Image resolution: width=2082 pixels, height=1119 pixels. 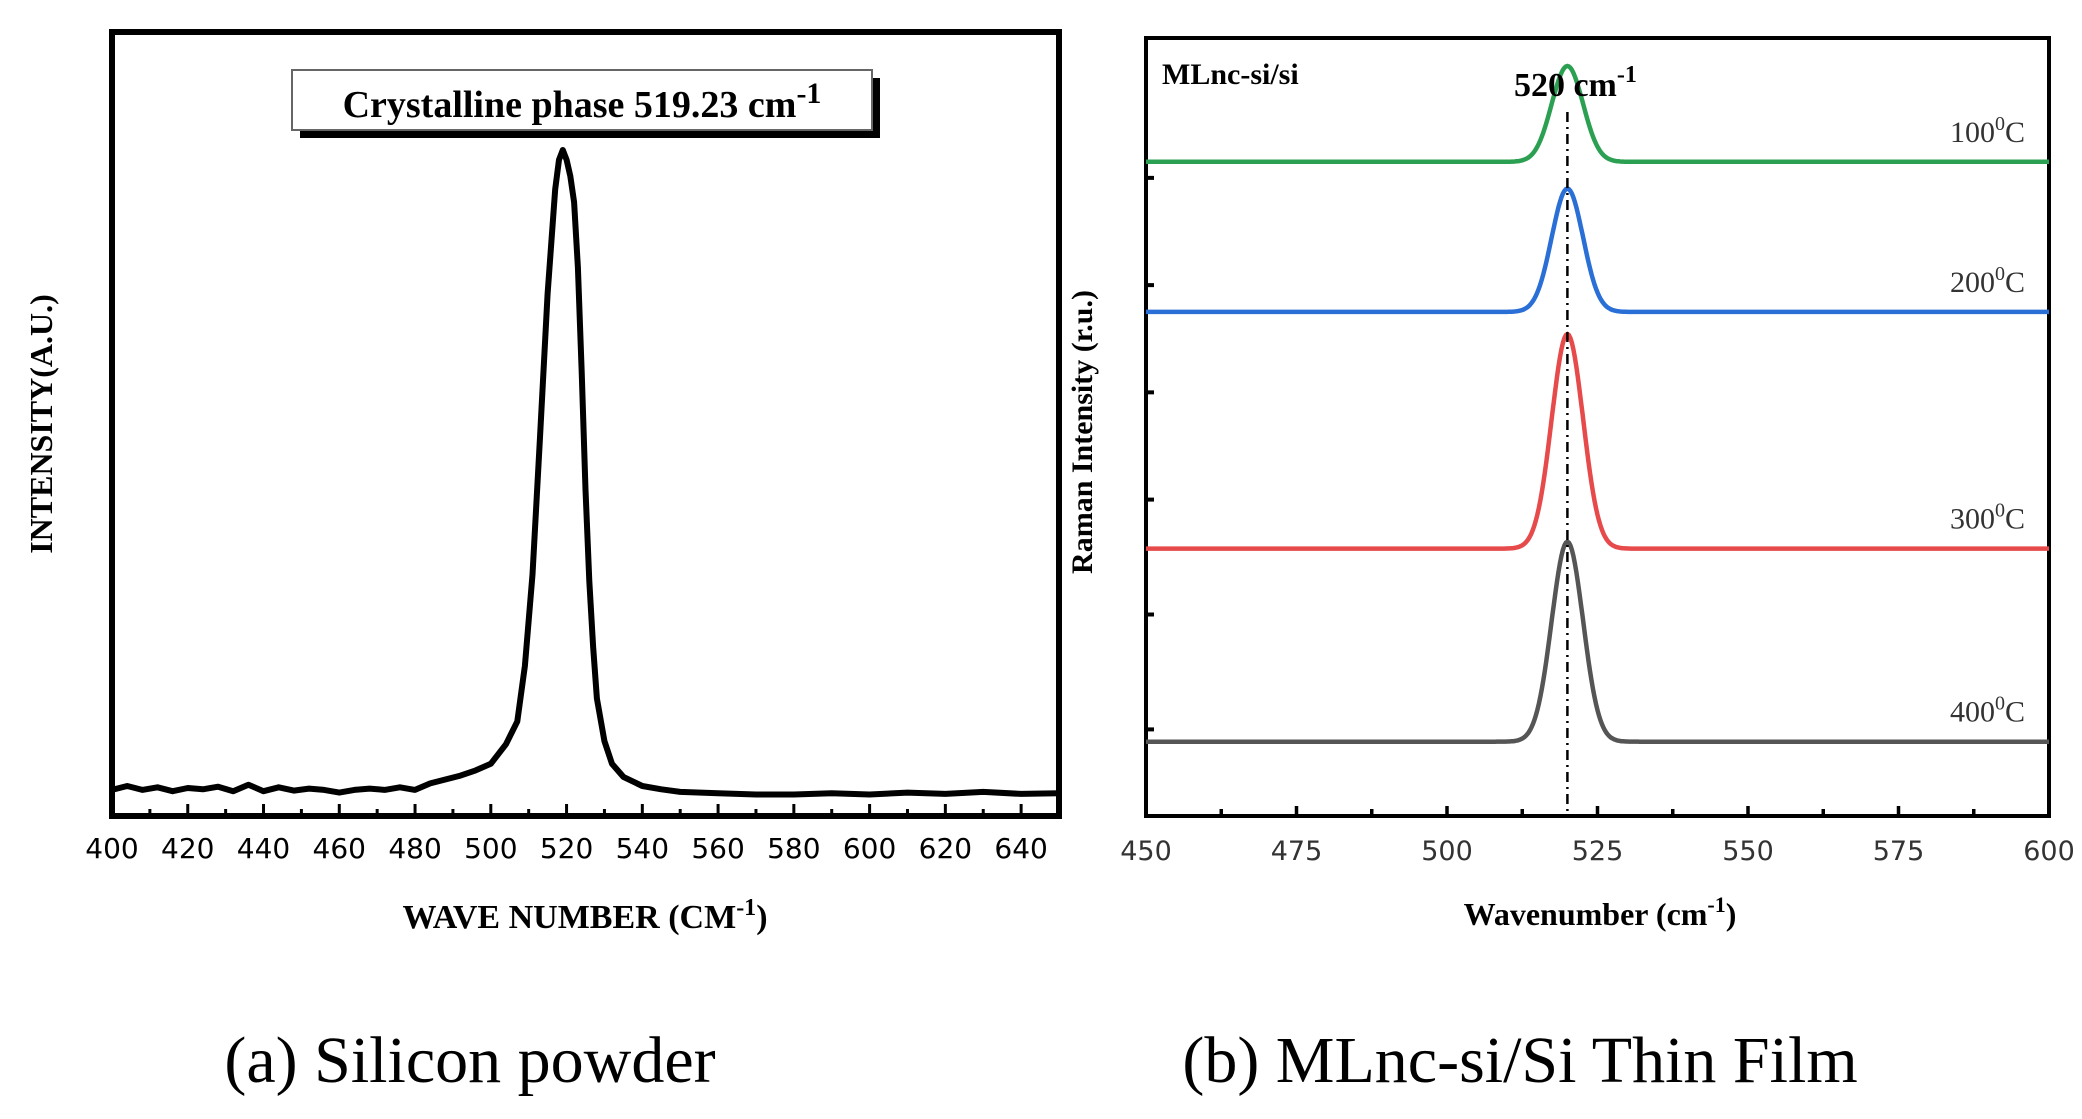 I want to click on panel-b-inset-label: MLnc-si/si, so click(x=1230, y=74).